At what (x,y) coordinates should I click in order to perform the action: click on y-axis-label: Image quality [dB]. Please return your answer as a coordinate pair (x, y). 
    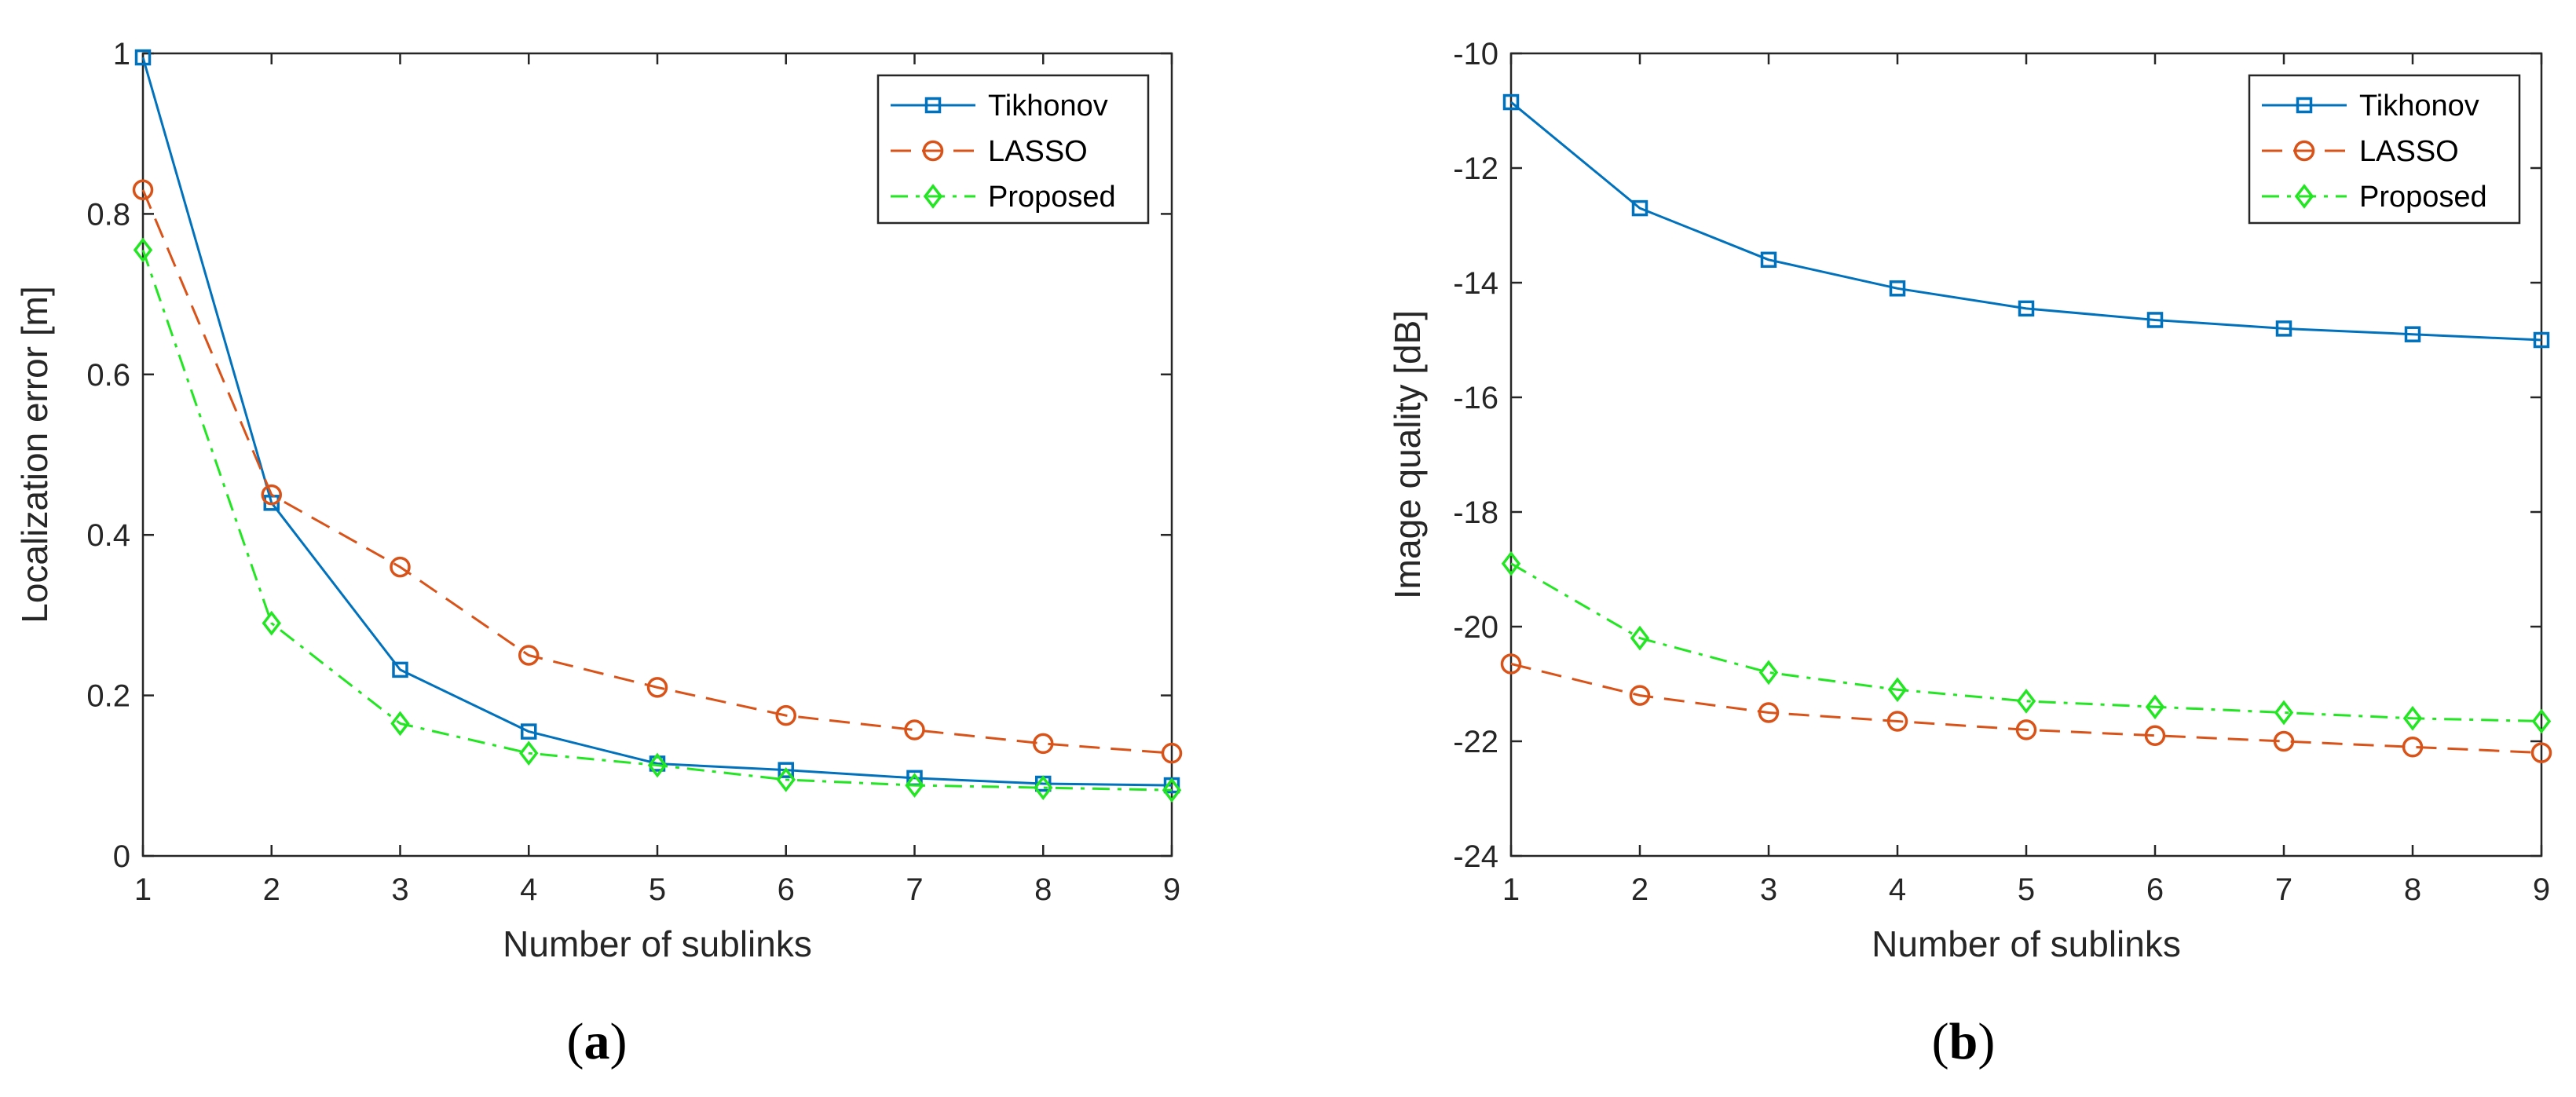
    Looking at the image, I should click on (1408, 454).